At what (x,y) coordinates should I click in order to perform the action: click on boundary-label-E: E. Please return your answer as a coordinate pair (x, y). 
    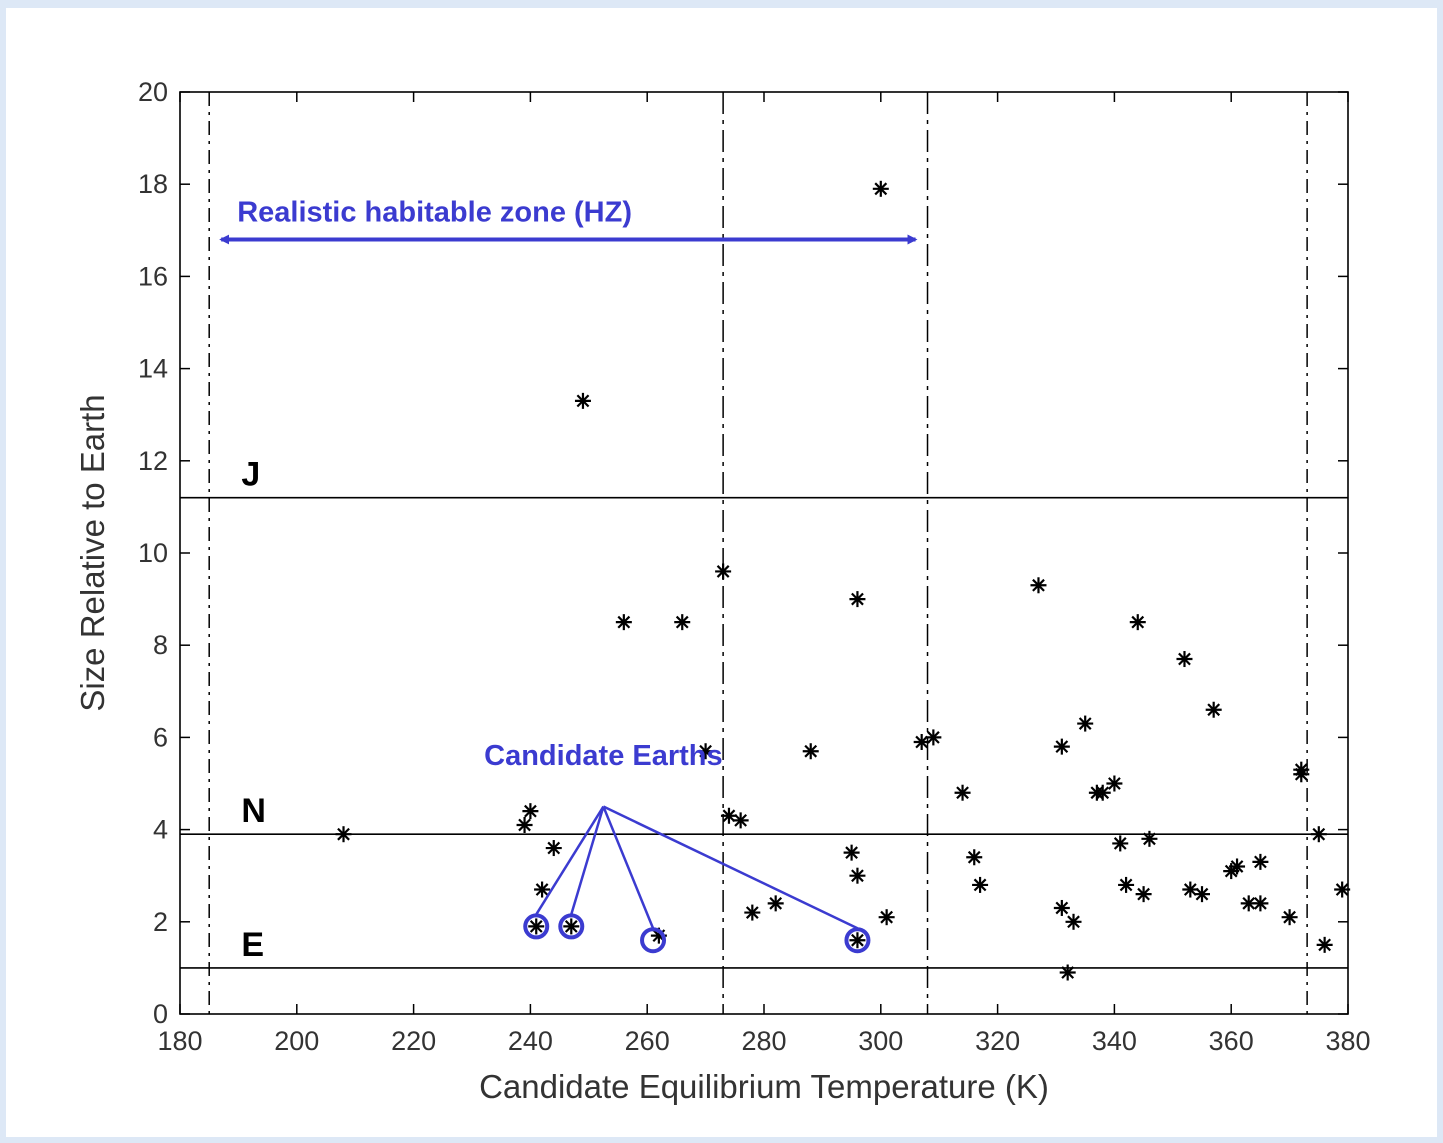
    Looking at the image, I should click on (252, 945).